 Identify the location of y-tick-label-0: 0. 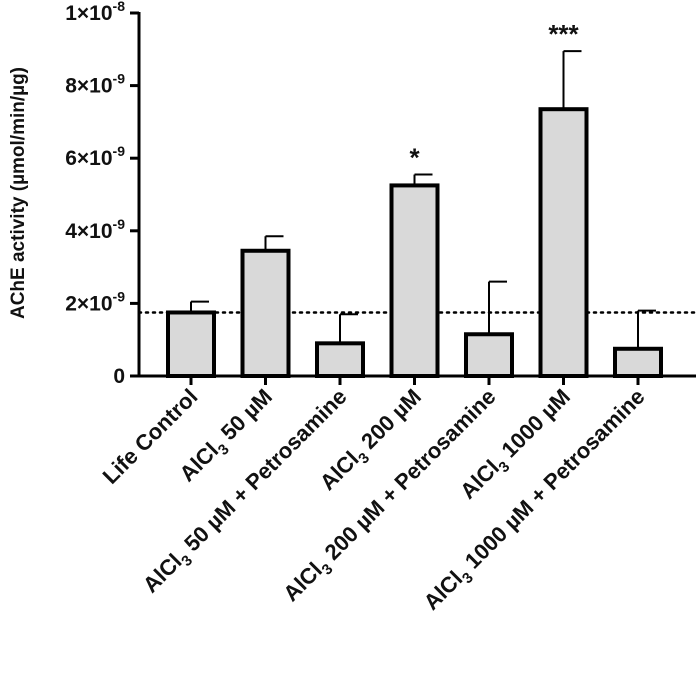
(119, 376).